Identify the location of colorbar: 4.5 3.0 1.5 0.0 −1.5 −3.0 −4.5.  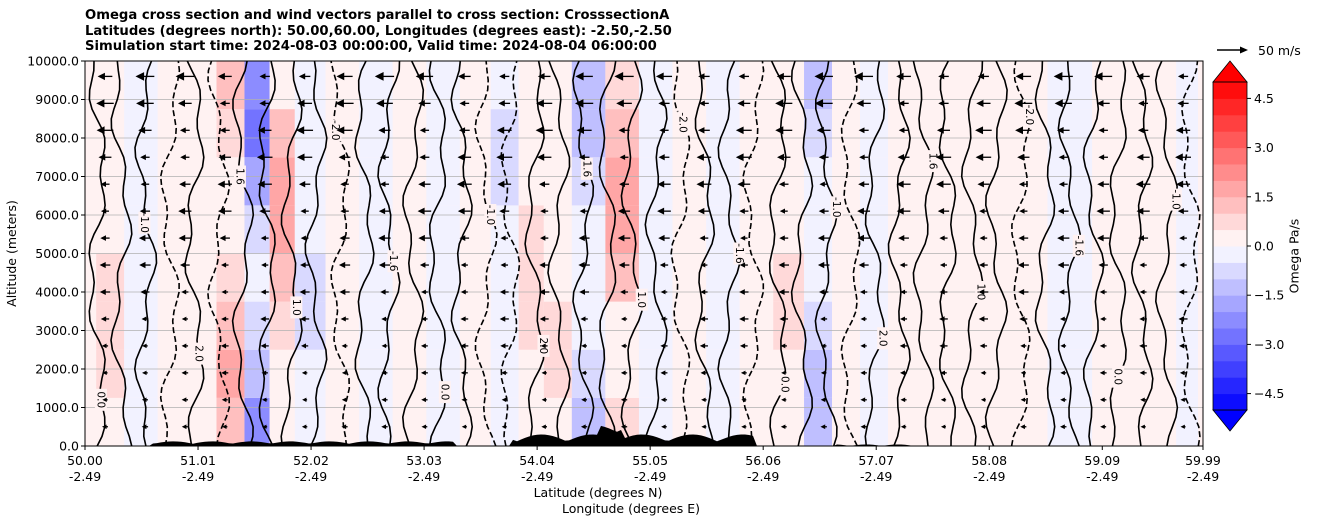
(1248, 246).